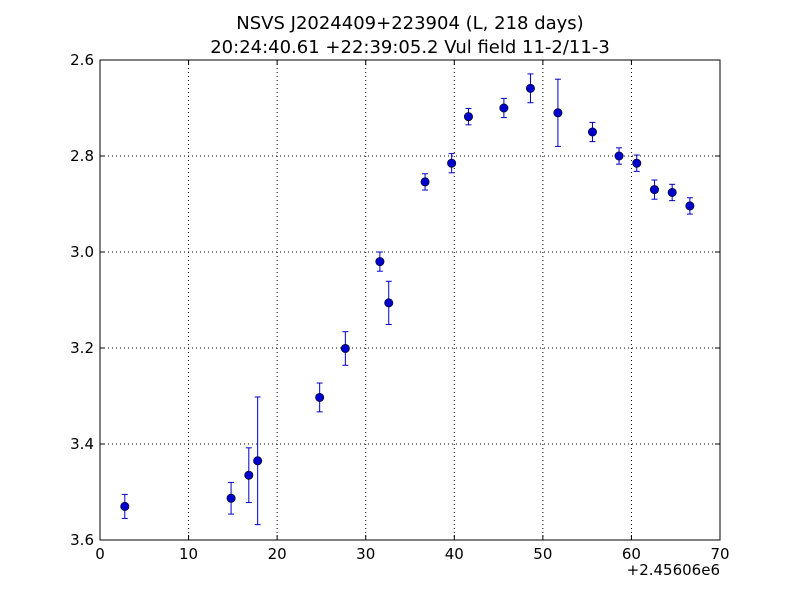 This screenshot has width=800, height=600. Describe the element at coordinates (454, 554) in the screenshot. I see `x-tick-label: 40` at that location.